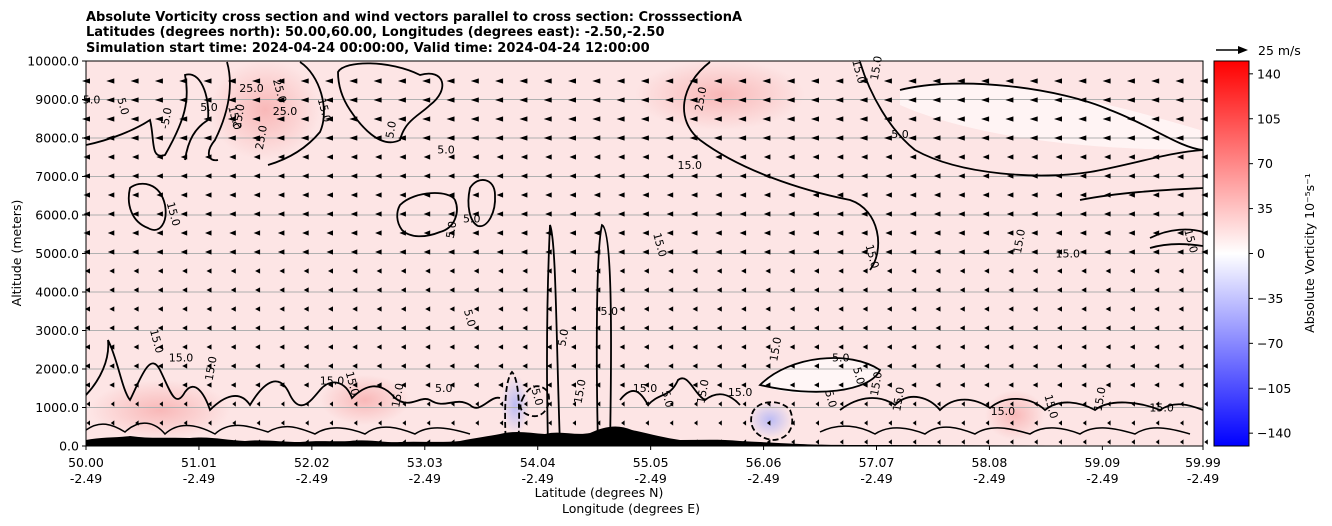  Describe the element at coordinates (772, 421) in the screenshot. I see `contour-neg-c` at that location.